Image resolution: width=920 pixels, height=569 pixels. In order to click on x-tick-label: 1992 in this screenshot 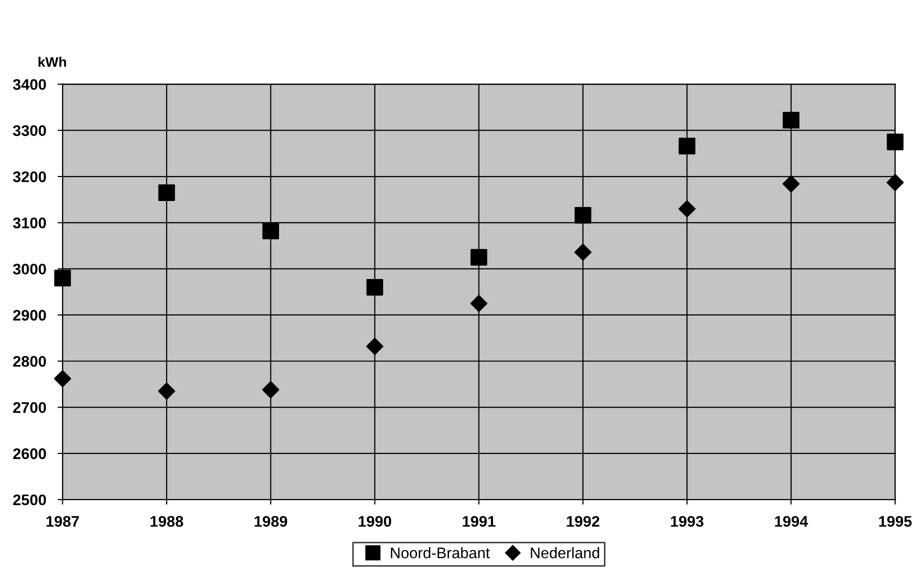, I will do `click(583, 521)`.